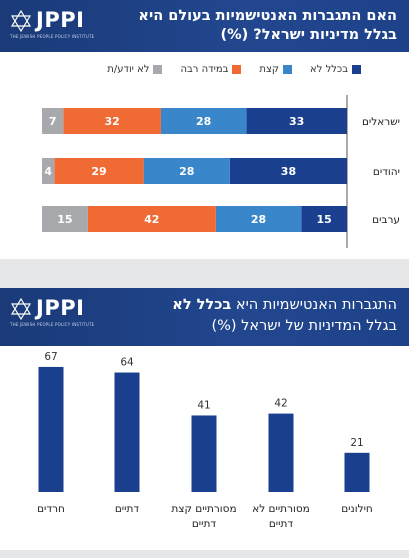 This screenshot has height=558, width=409. Describe the element at coordinates (356, 443) in the screenshot. I see `data-label: 21` at that location.